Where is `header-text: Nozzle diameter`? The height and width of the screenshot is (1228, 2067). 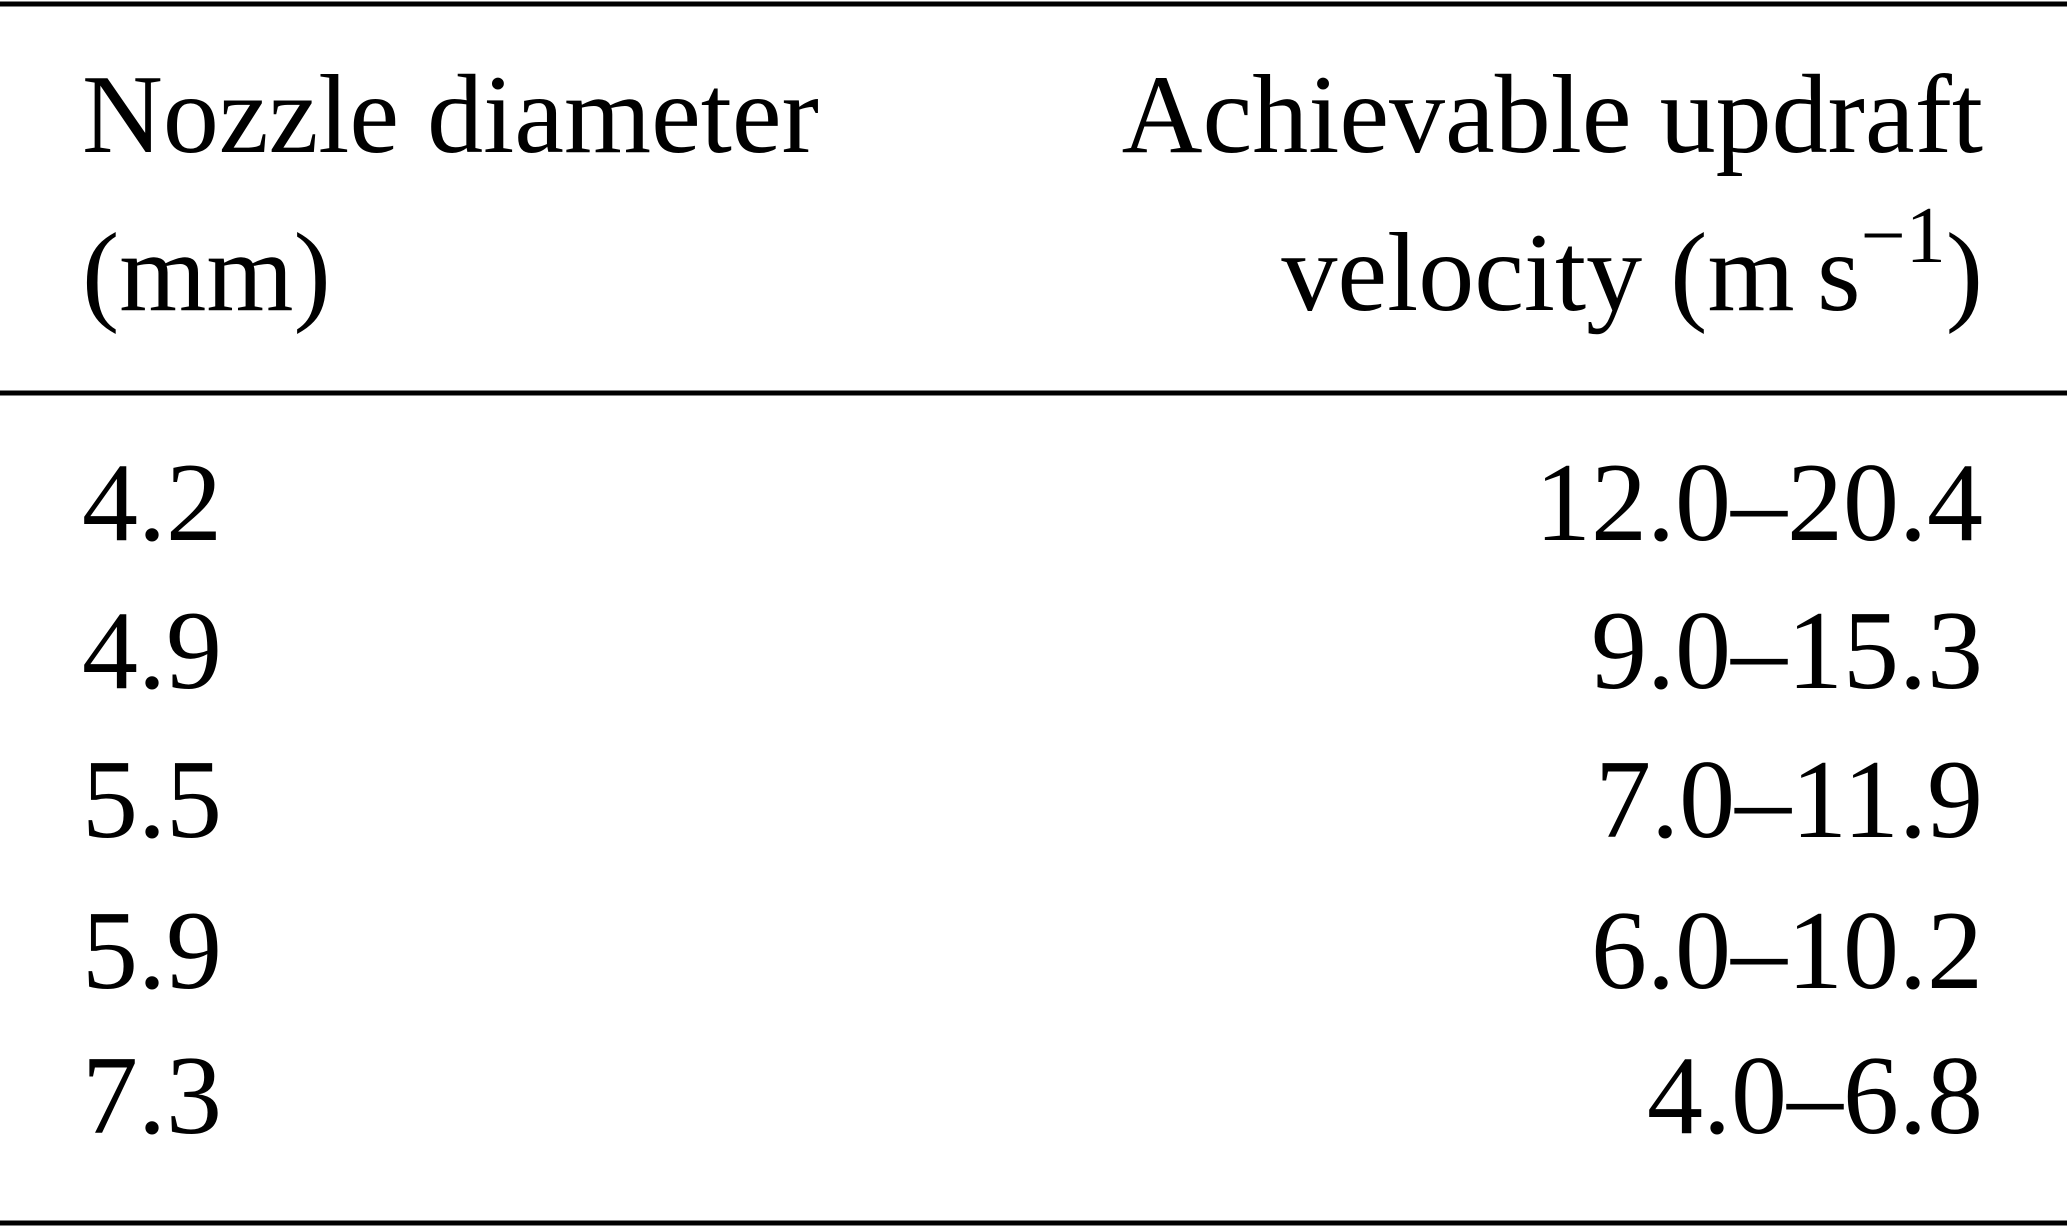 header-text: Nozzle diameter is located at coordinates (450, 115).